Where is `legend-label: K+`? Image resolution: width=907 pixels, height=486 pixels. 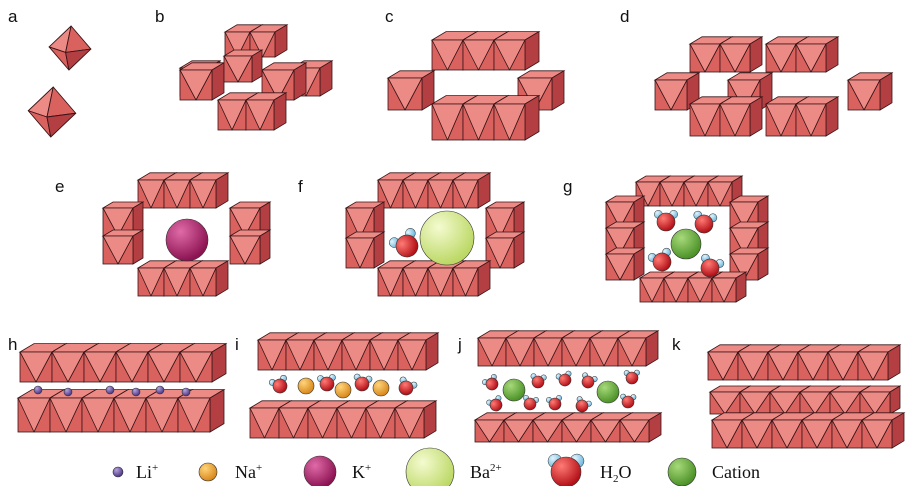
legend-label: K+ is located at coordinates (361, 472).